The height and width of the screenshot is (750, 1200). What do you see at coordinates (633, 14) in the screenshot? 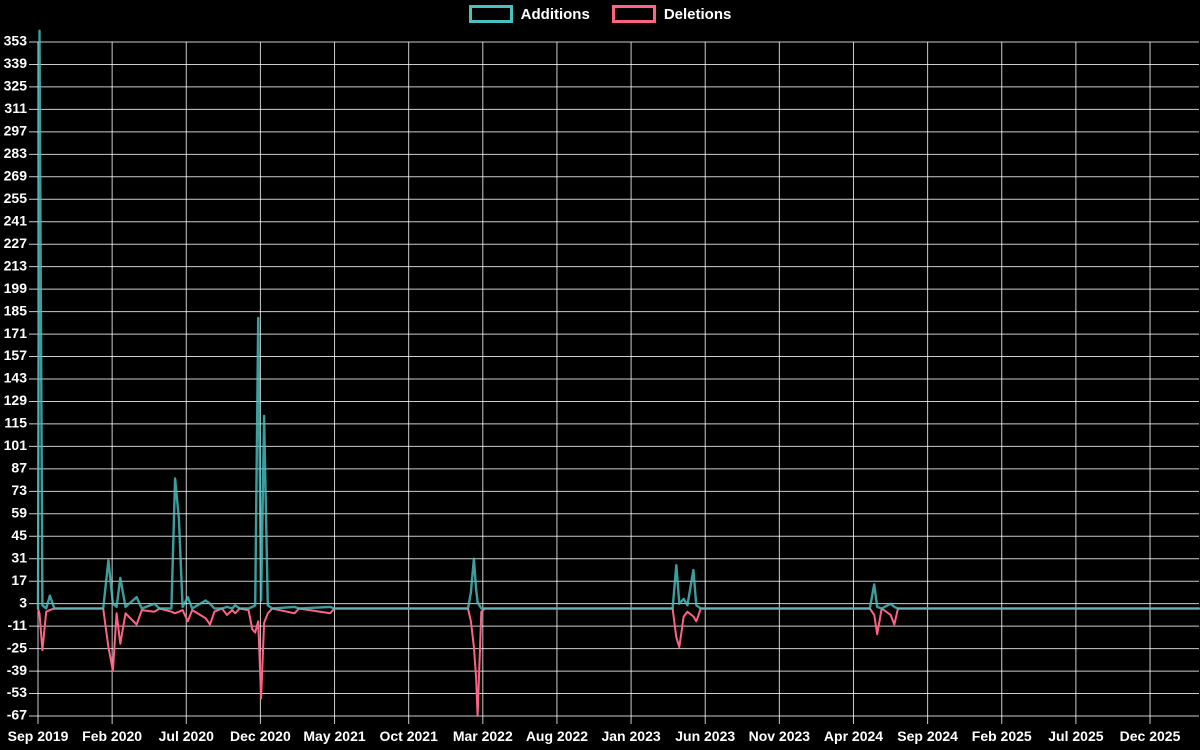
I see `deletions-swatch-icon` at bounding box center [633, 14].